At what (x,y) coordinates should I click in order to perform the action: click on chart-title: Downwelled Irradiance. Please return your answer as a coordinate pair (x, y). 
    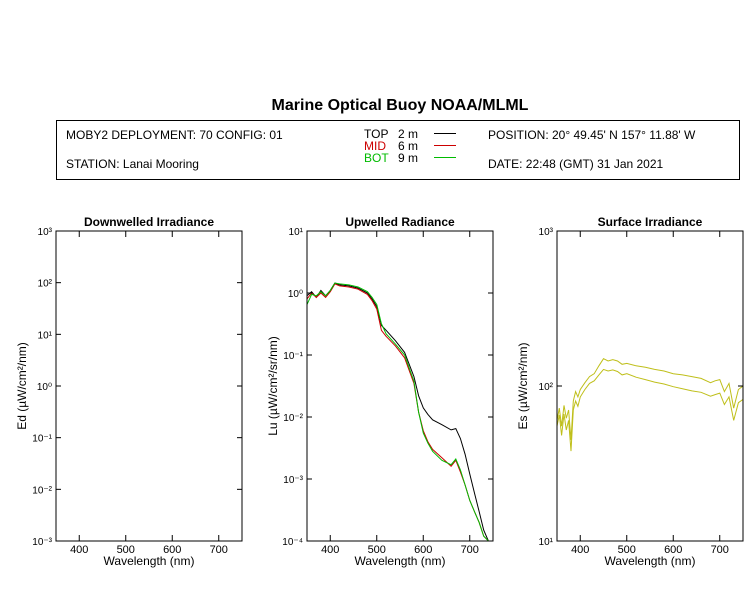
    Looking at the image, I should click on (149, 222).